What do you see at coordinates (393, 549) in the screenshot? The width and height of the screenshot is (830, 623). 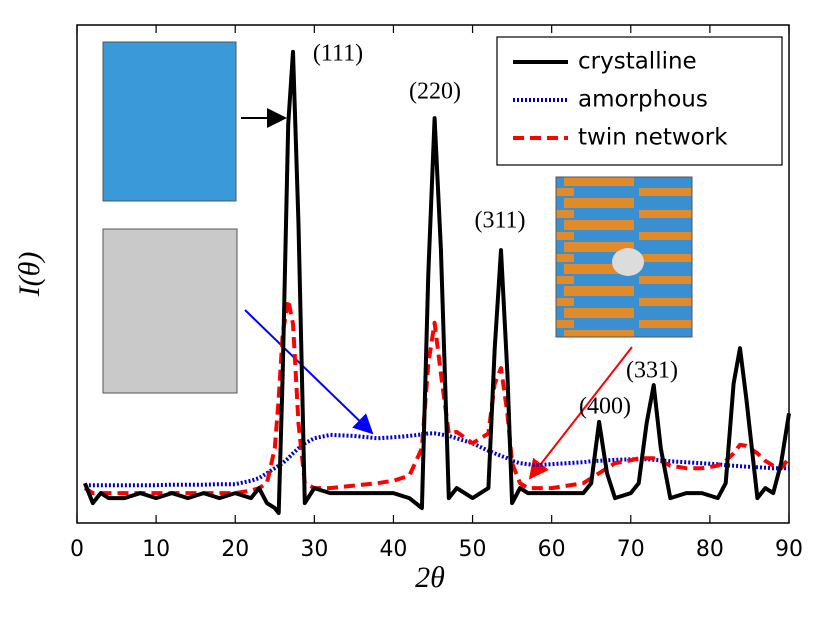 I see `x-tick-label: 40` at bounding box center [393, 549].